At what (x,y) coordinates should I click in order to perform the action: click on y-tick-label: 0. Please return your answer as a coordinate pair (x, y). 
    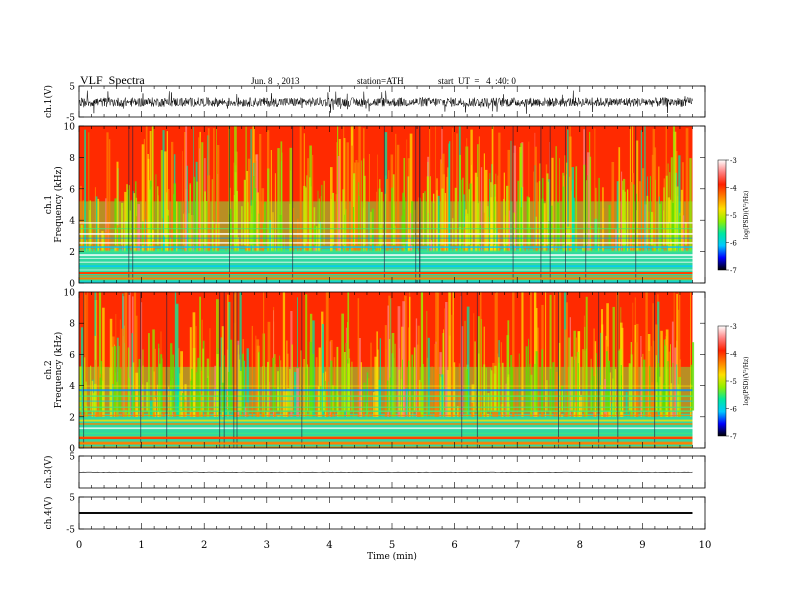
    Looking at the image, I should click on (72, 450).